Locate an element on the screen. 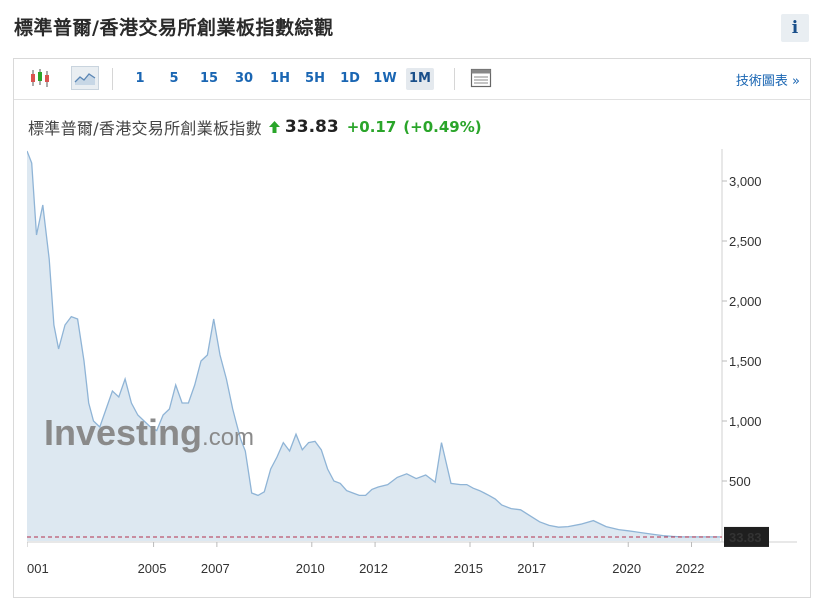 The height and width of the screenshot is (598, 813). price-change: +0.17 is located at coordinates (371, 127).